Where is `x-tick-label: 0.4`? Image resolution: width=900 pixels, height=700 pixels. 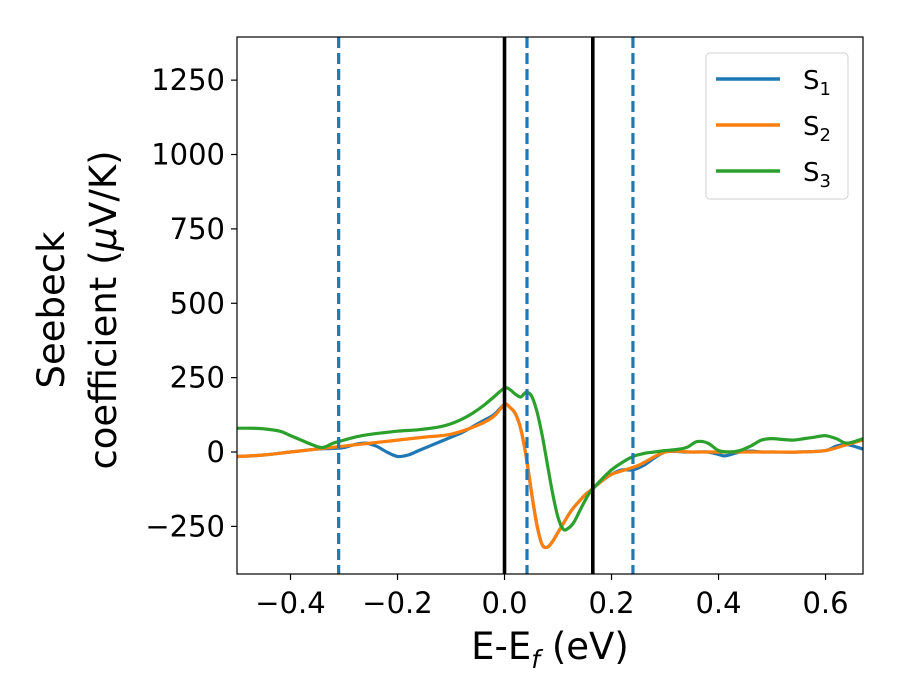 x-tick-label: 0.4 is located at coordinates (718, 603).